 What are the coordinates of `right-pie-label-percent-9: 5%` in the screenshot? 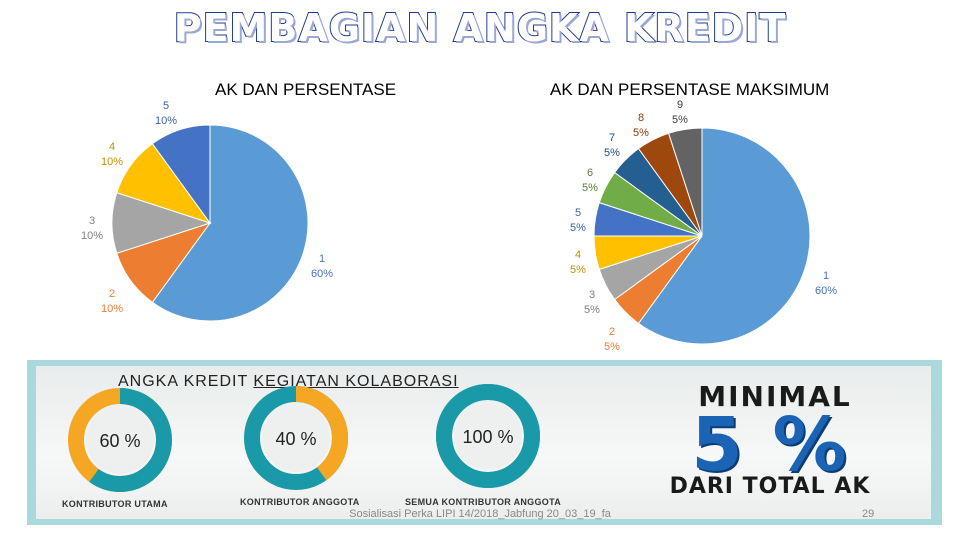 It's located at (680, 120).